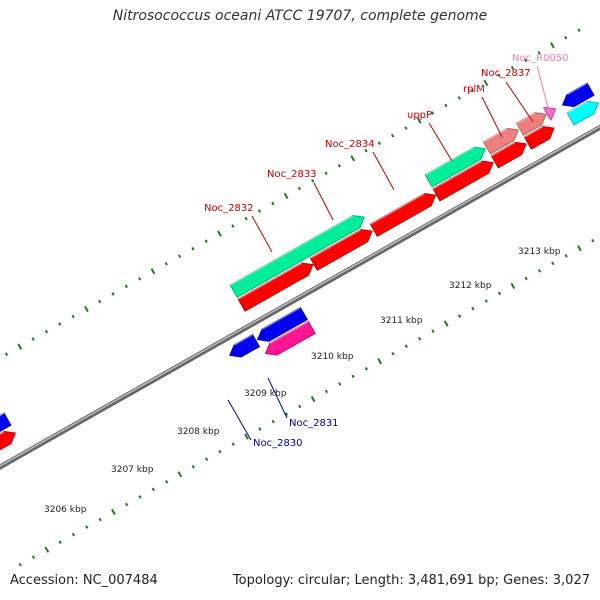  I want to click on reverse-left-edge, so click(6, 422).